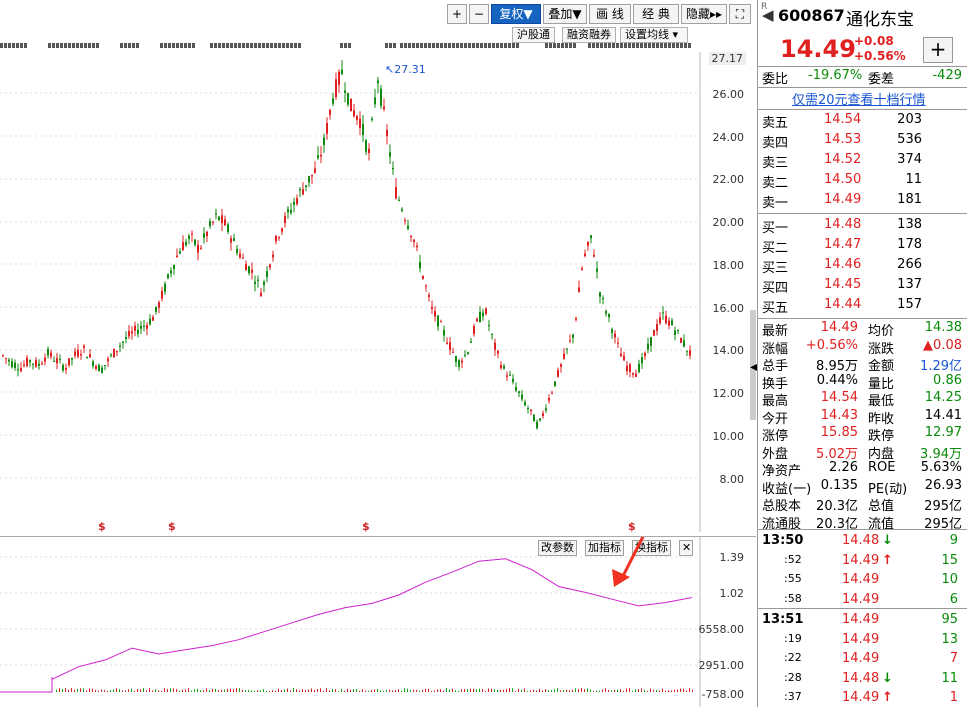 The height and width of the screenshot is (707, 967). I want to click on level-price: 14.45, so click(843, 284).